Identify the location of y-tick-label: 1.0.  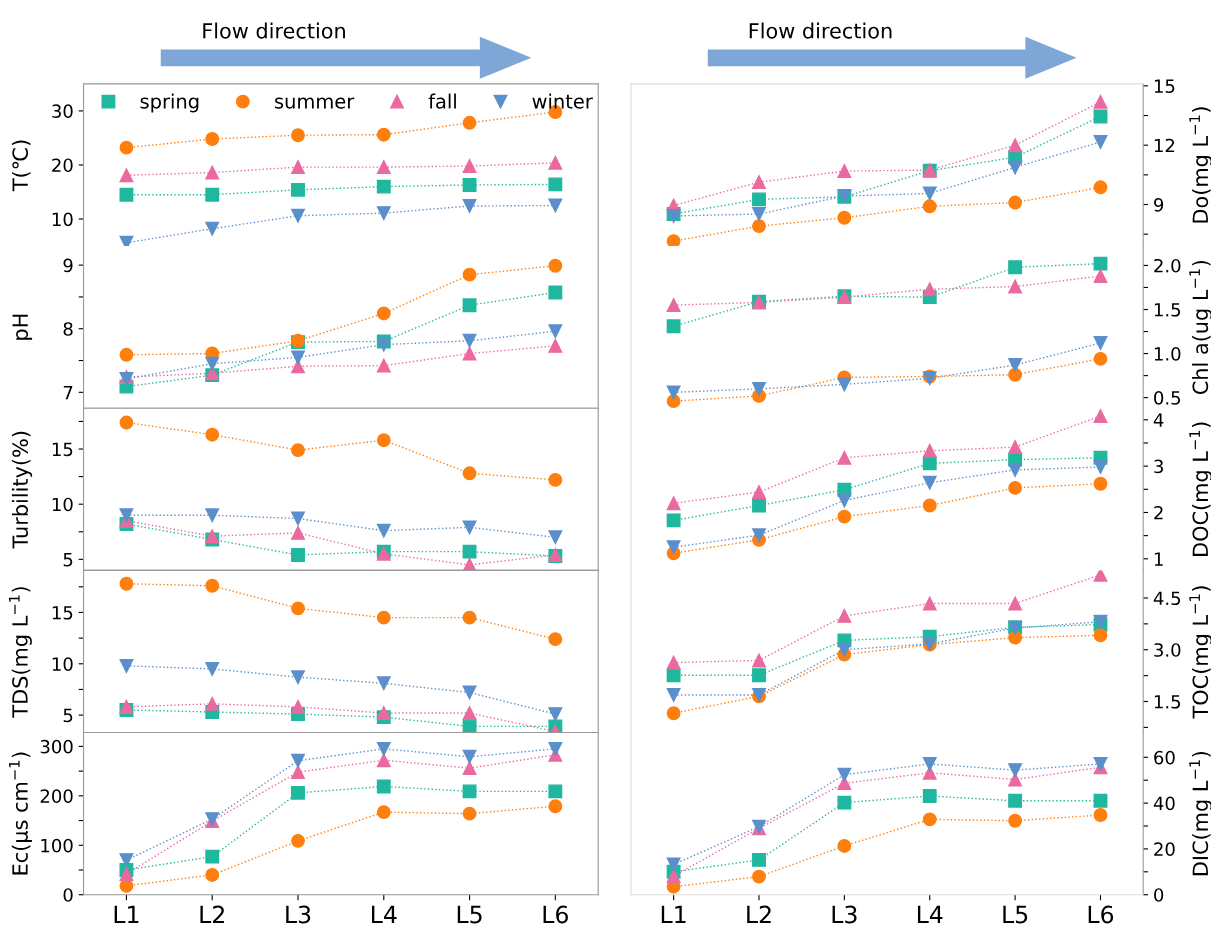
(1167, 354).